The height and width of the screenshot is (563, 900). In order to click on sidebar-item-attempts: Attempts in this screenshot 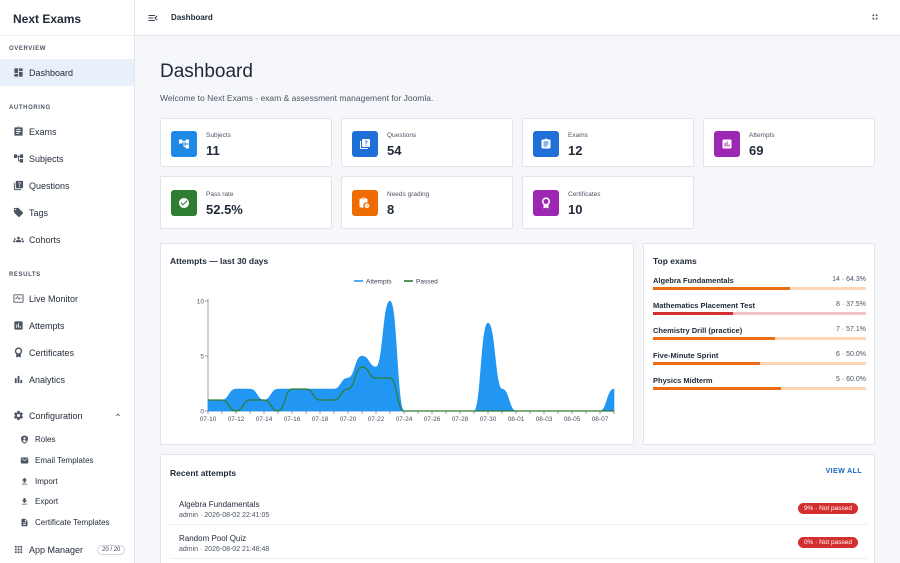, I will do `click(67, 325)`.